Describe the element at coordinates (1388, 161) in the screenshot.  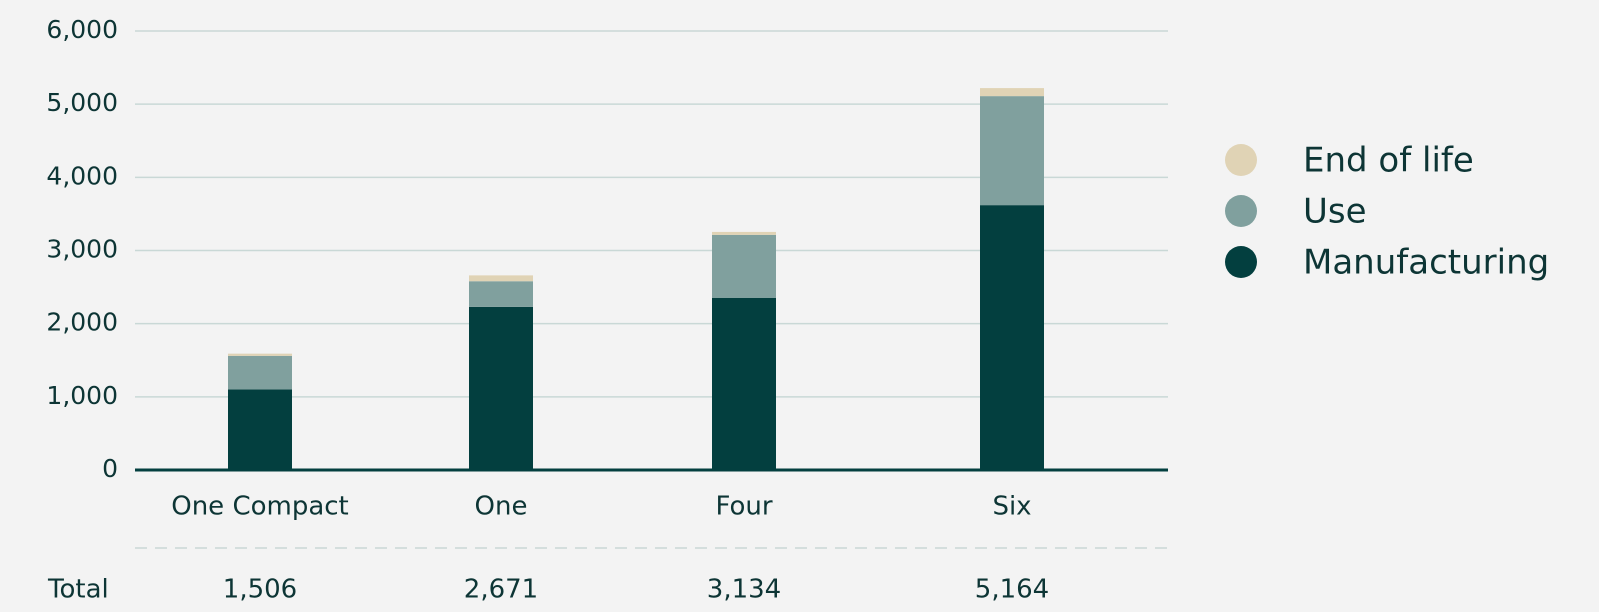
I see `legend-label: End of life` at that location.